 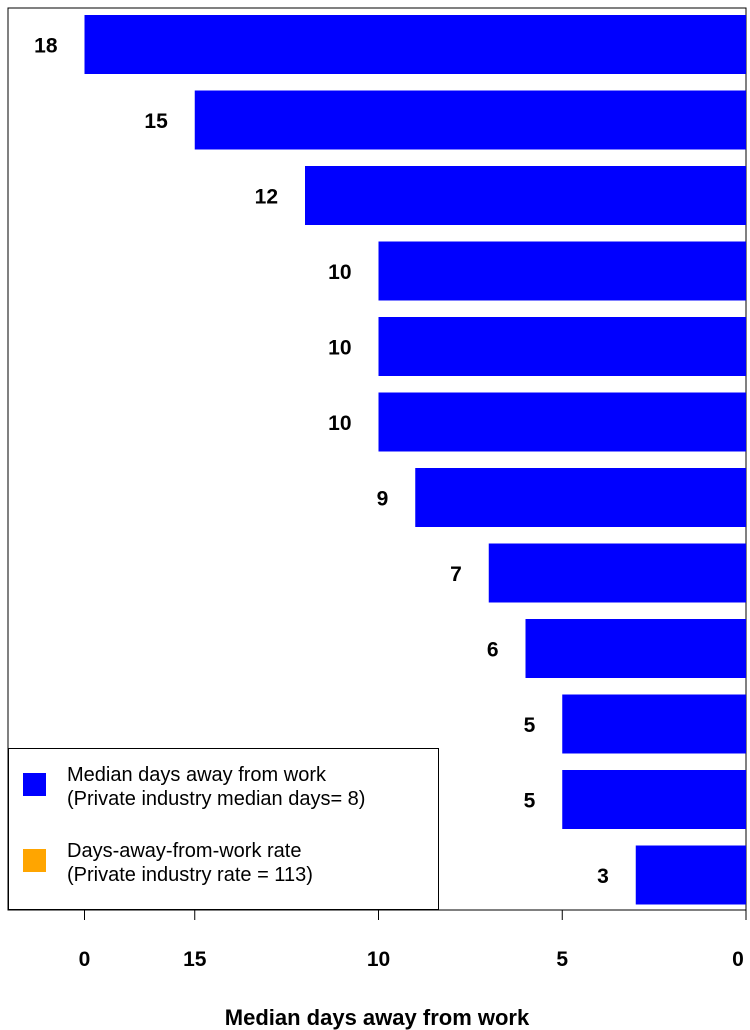 I want to click on legend-label-median-days: Median days away from work, so click(x=196, y=775).